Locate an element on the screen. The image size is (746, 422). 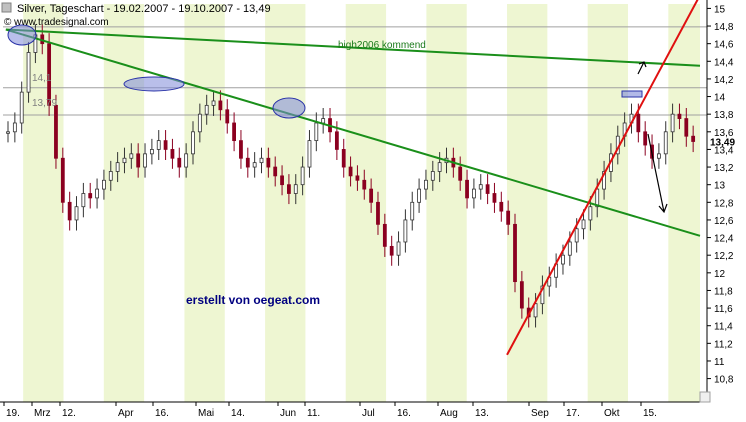
x-tick-label: 15. is located at coordinates (650, 413).